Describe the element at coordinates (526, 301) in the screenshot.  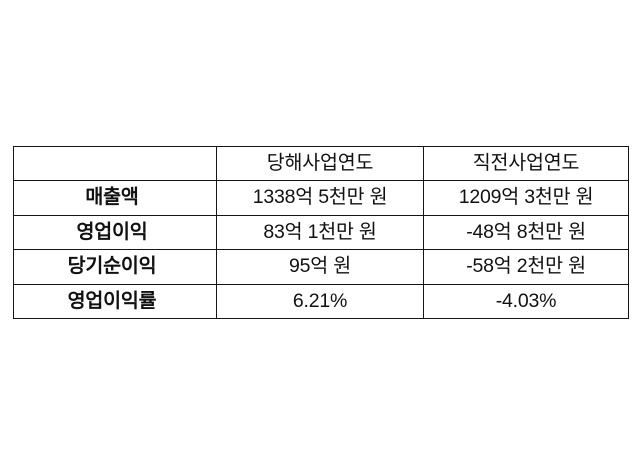
I see `cell-operating-margin-previous: -4.03%` at that location.